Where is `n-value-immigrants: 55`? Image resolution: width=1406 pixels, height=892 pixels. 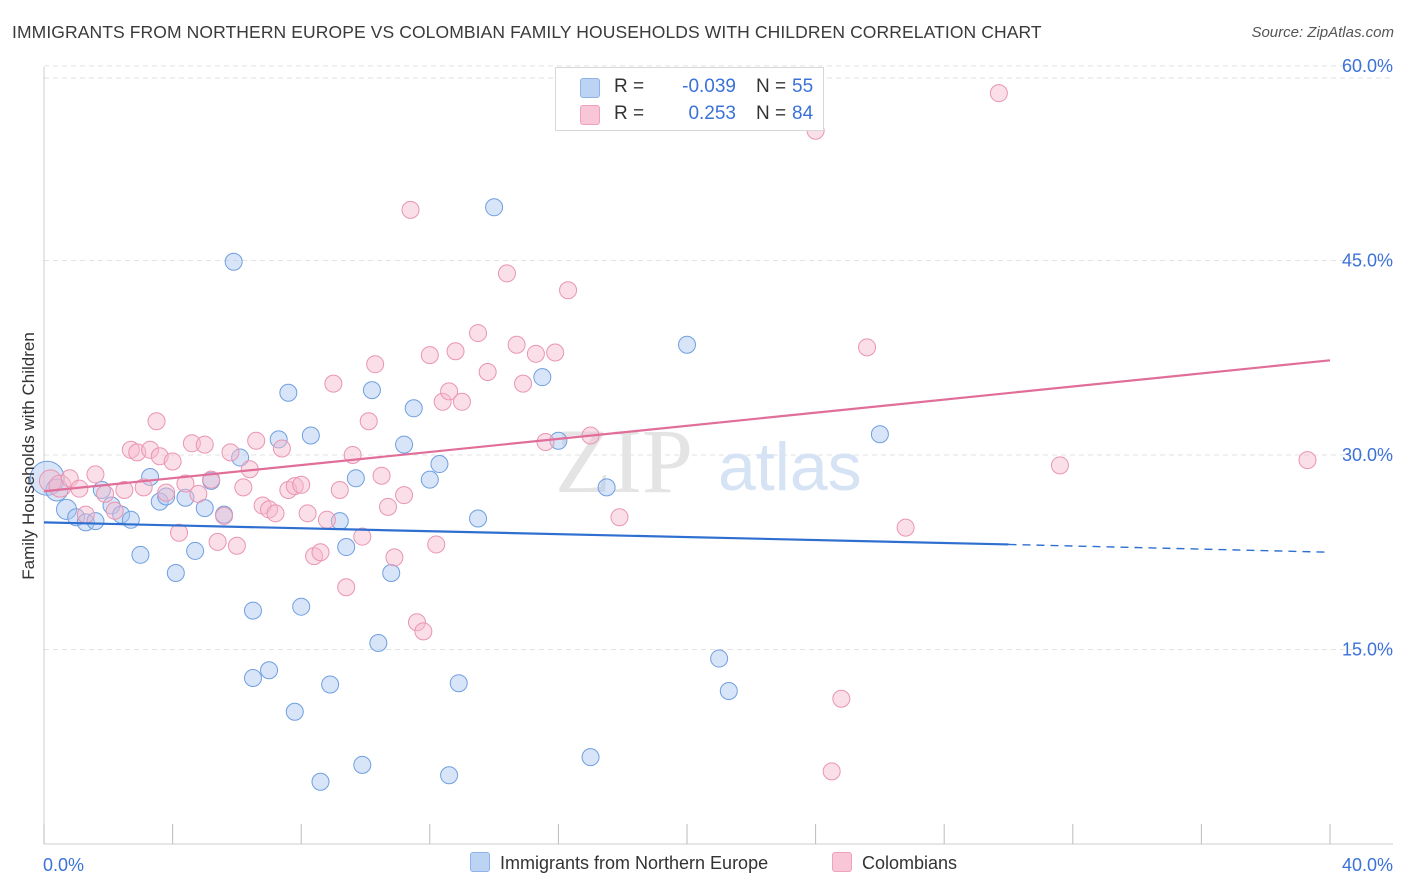 n-value-immigrants: 55 is located at coordinates (803, 86).